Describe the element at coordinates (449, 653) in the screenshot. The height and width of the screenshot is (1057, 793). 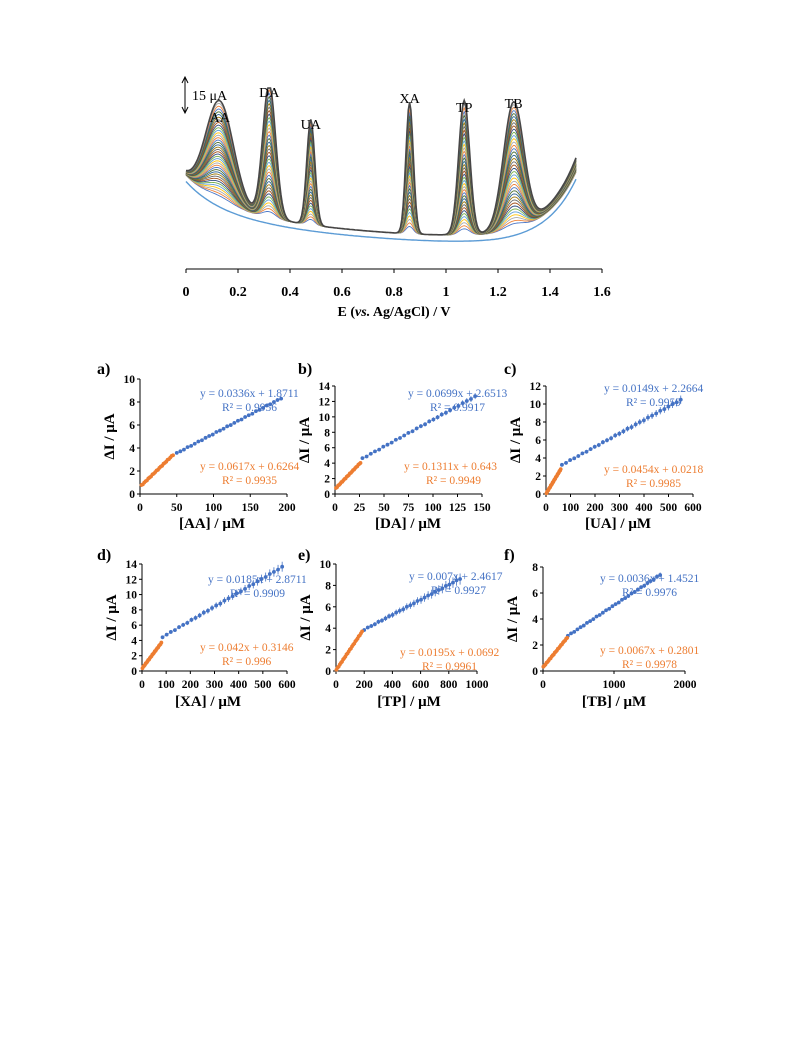
I see `regression-equation: y = 0.0195x + 0.0692` at that location.